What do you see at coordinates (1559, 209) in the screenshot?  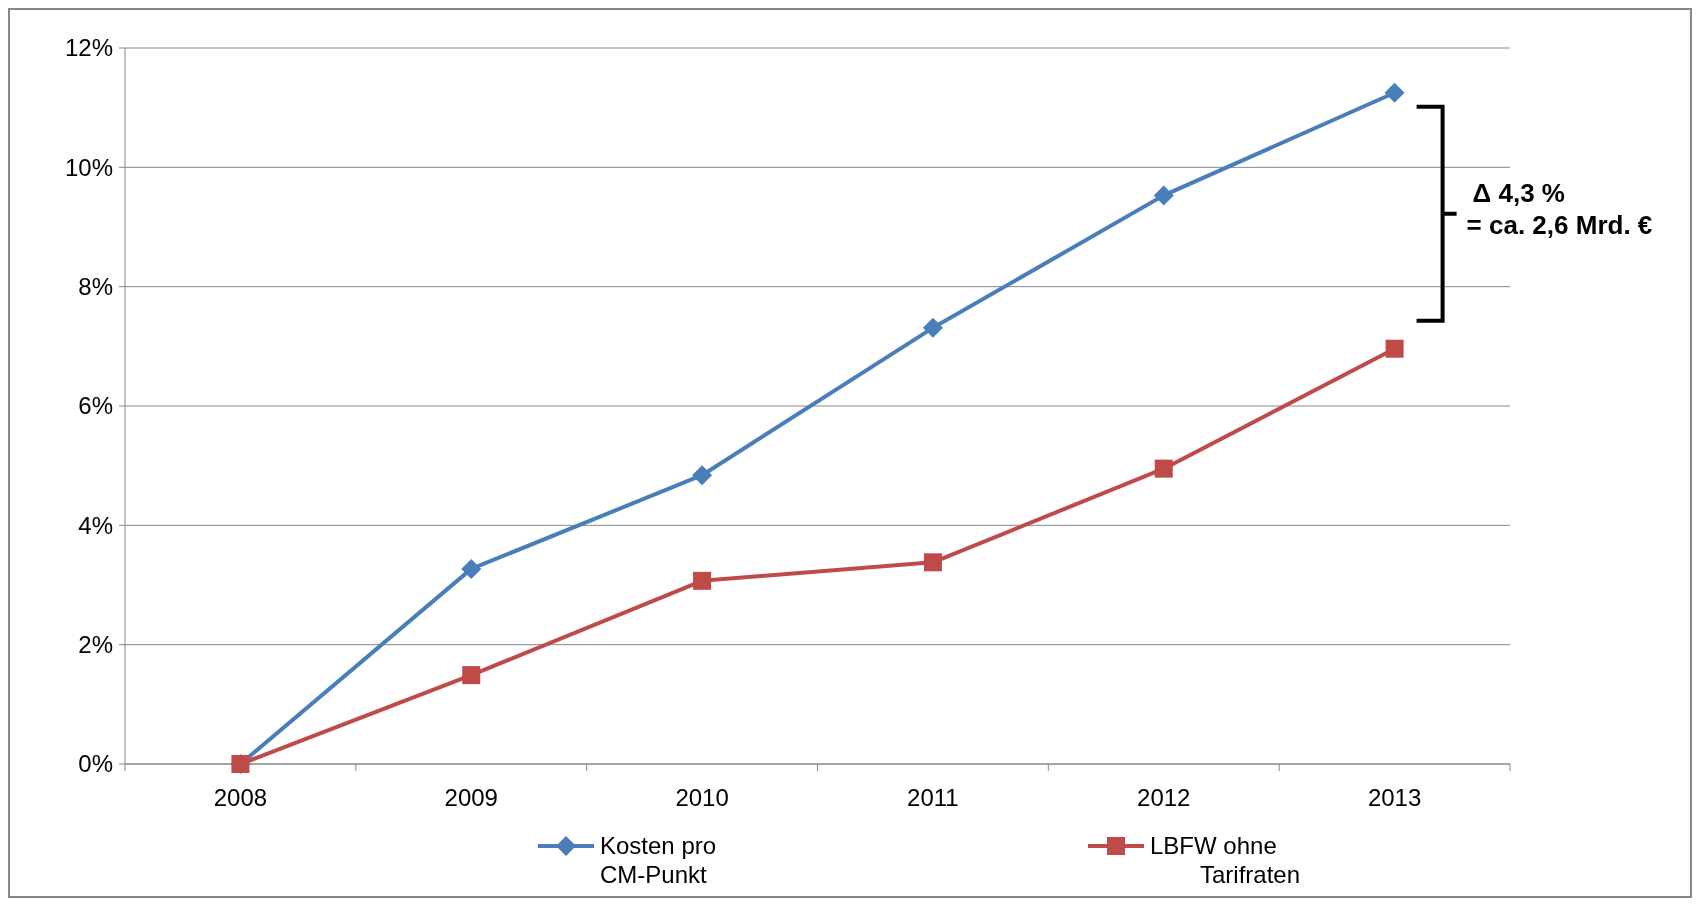 I see `annotation: Δ 4,3 % = ca. 2,6 Mrd. €` at bounding box center [1559, 209].